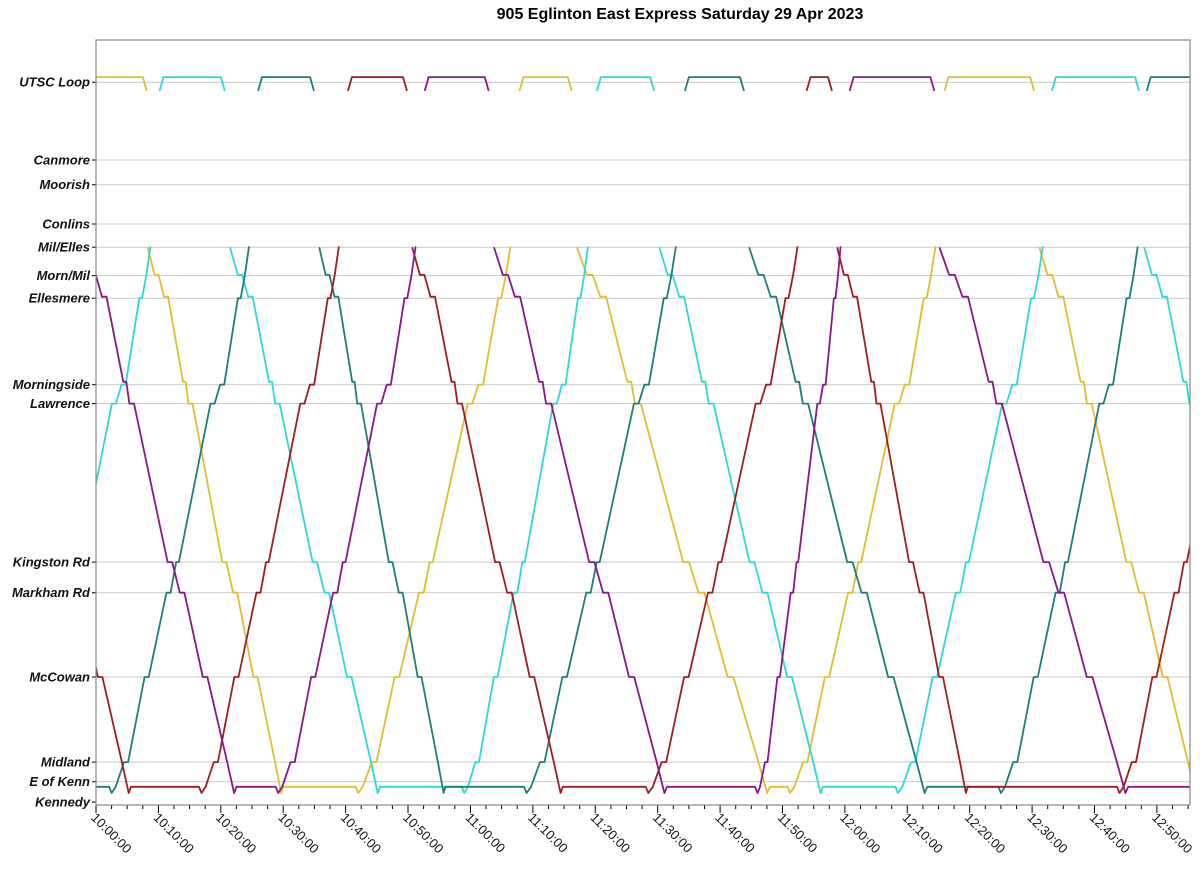  What do you see at coordinates (59, 677) in the screenshot?
I see `station-label: McCowan` at bounding box center [59, 677].